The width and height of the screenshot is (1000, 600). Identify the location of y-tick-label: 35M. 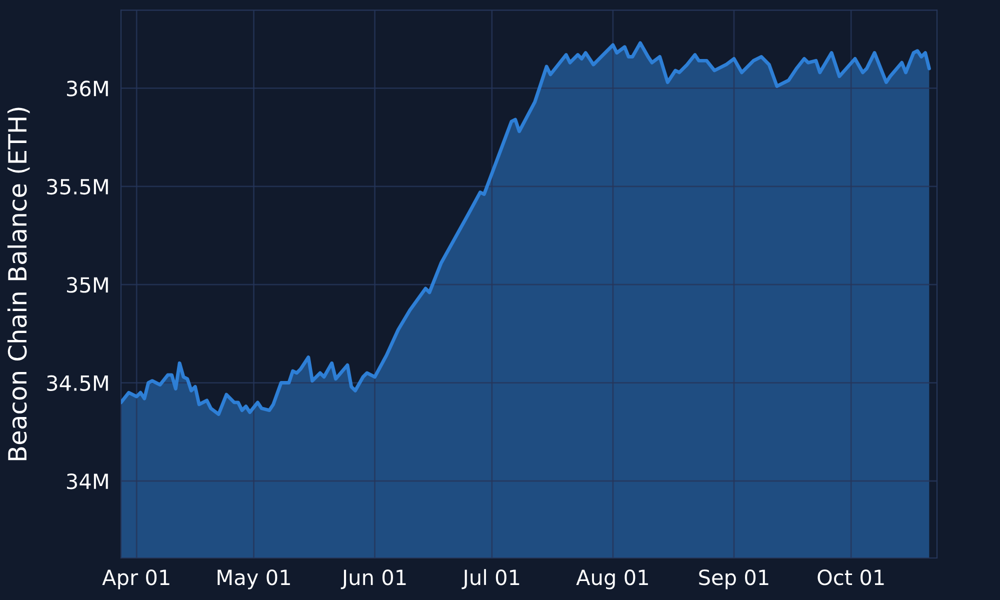
(87, 285).